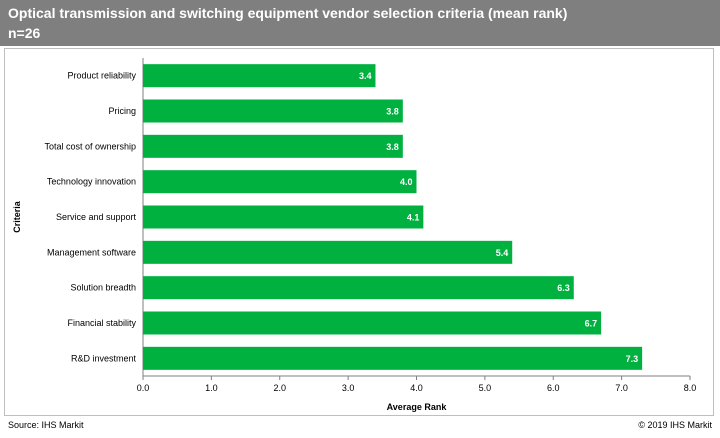 The width and height of the screenshot is (720, 438). I want to click on y-axis-title: Criteria, so click(17, 216).